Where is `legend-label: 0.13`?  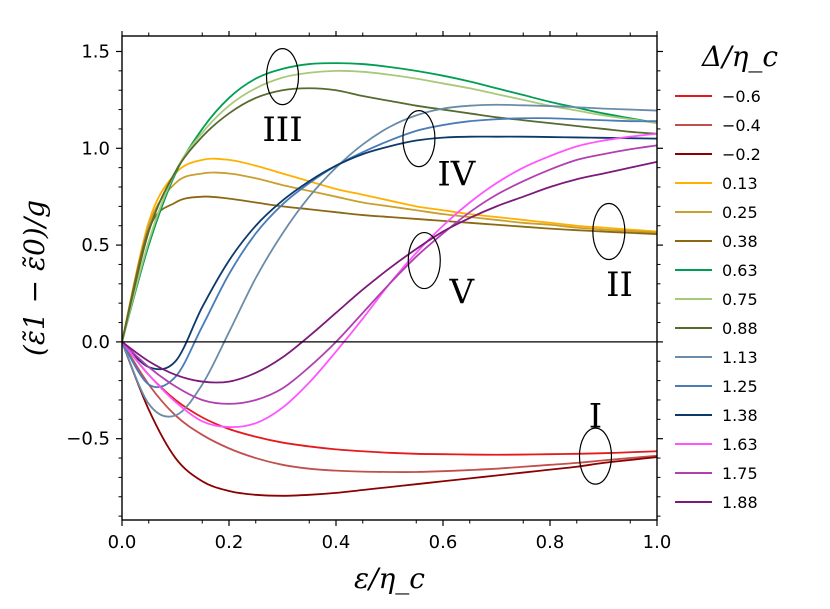 legend-label: 0.13 is located at coordinates (740, 183).